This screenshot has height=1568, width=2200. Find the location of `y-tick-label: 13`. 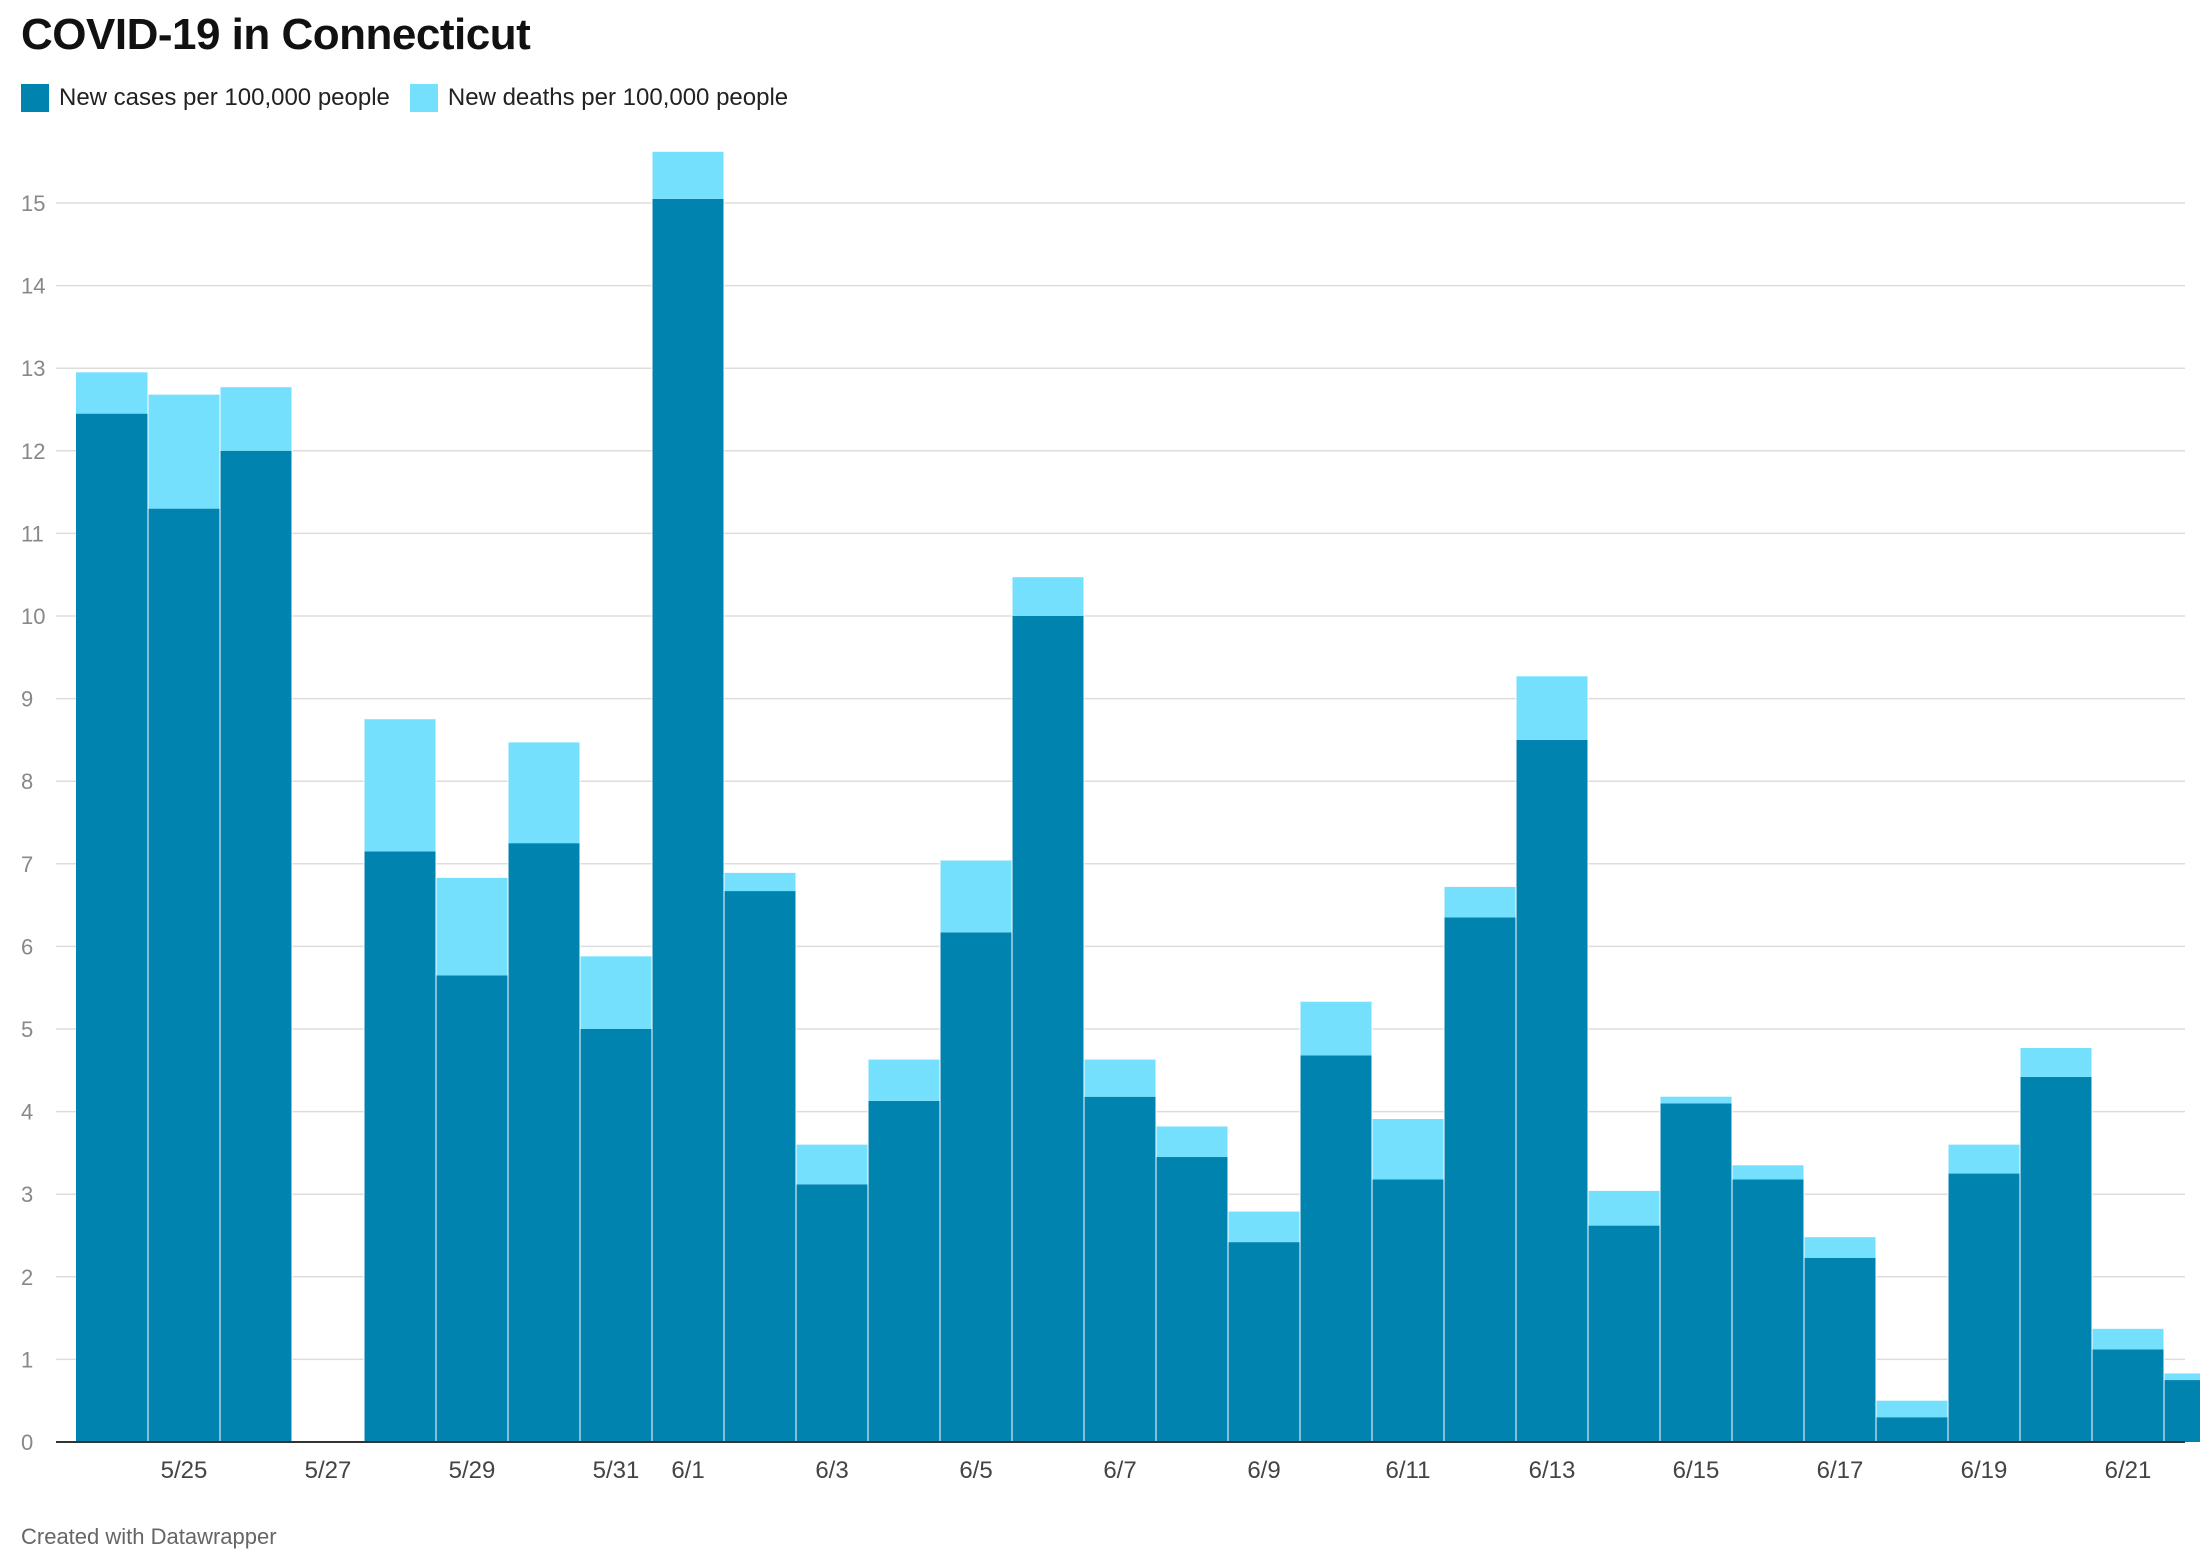

y-tick-label: 13 is located at coordinates (33, 368).